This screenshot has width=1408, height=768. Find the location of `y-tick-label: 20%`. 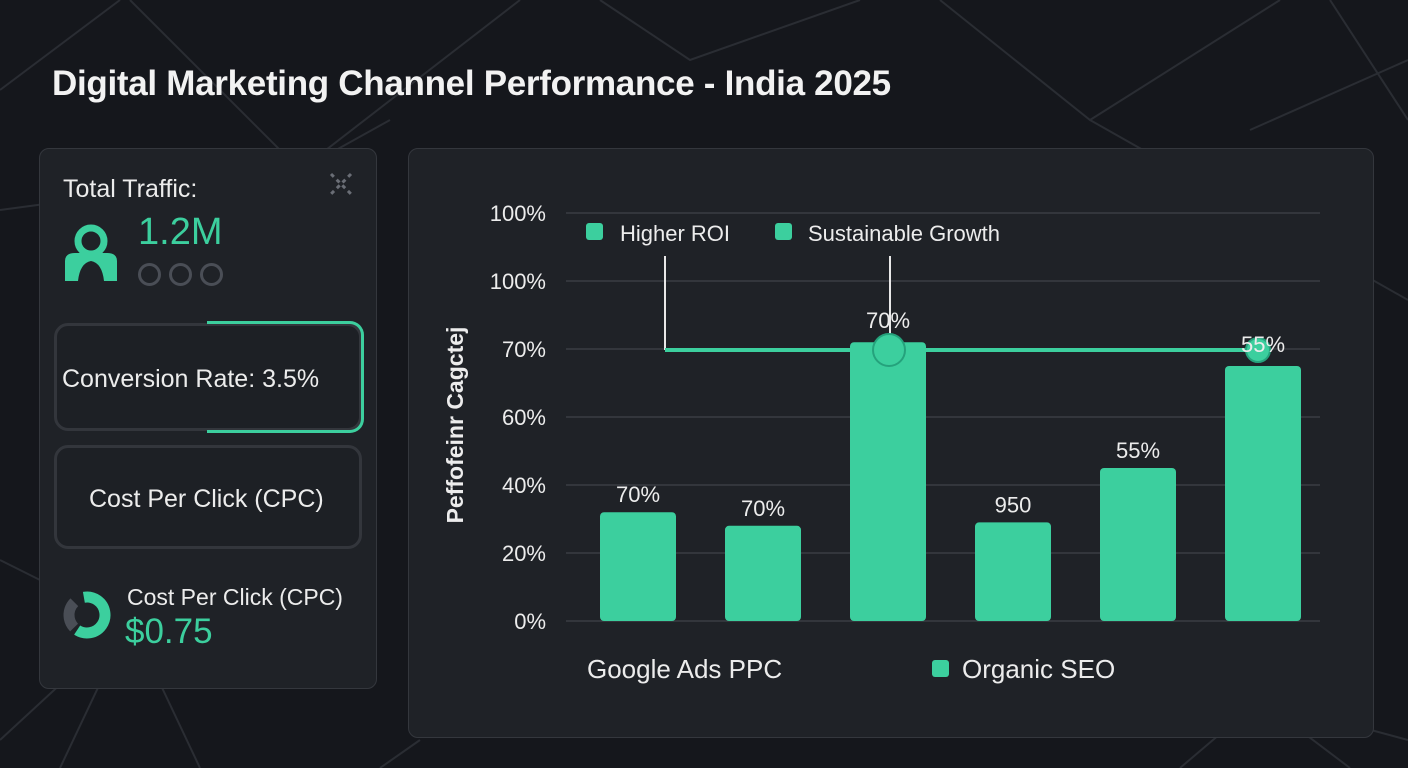

y-tick-label: 20% is located at coordinates (524, 553).